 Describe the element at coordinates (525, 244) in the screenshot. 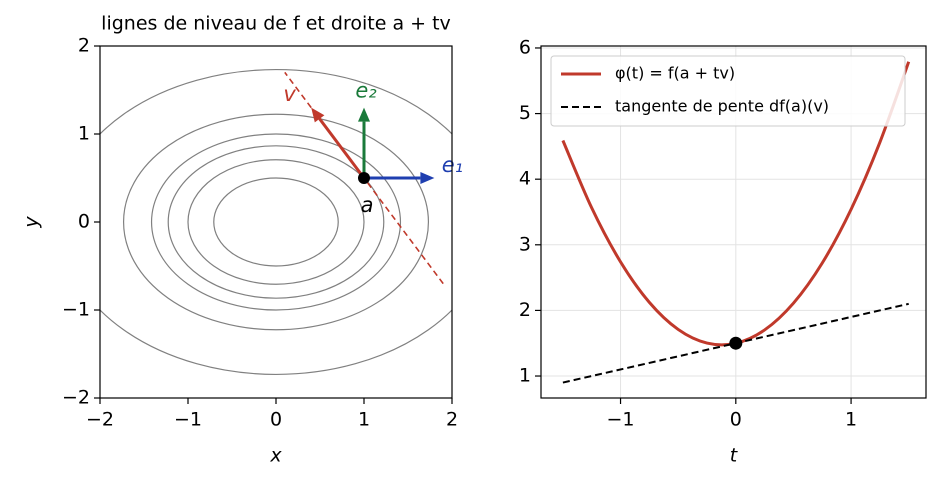

I see `y-tick-label: 3` at that location.